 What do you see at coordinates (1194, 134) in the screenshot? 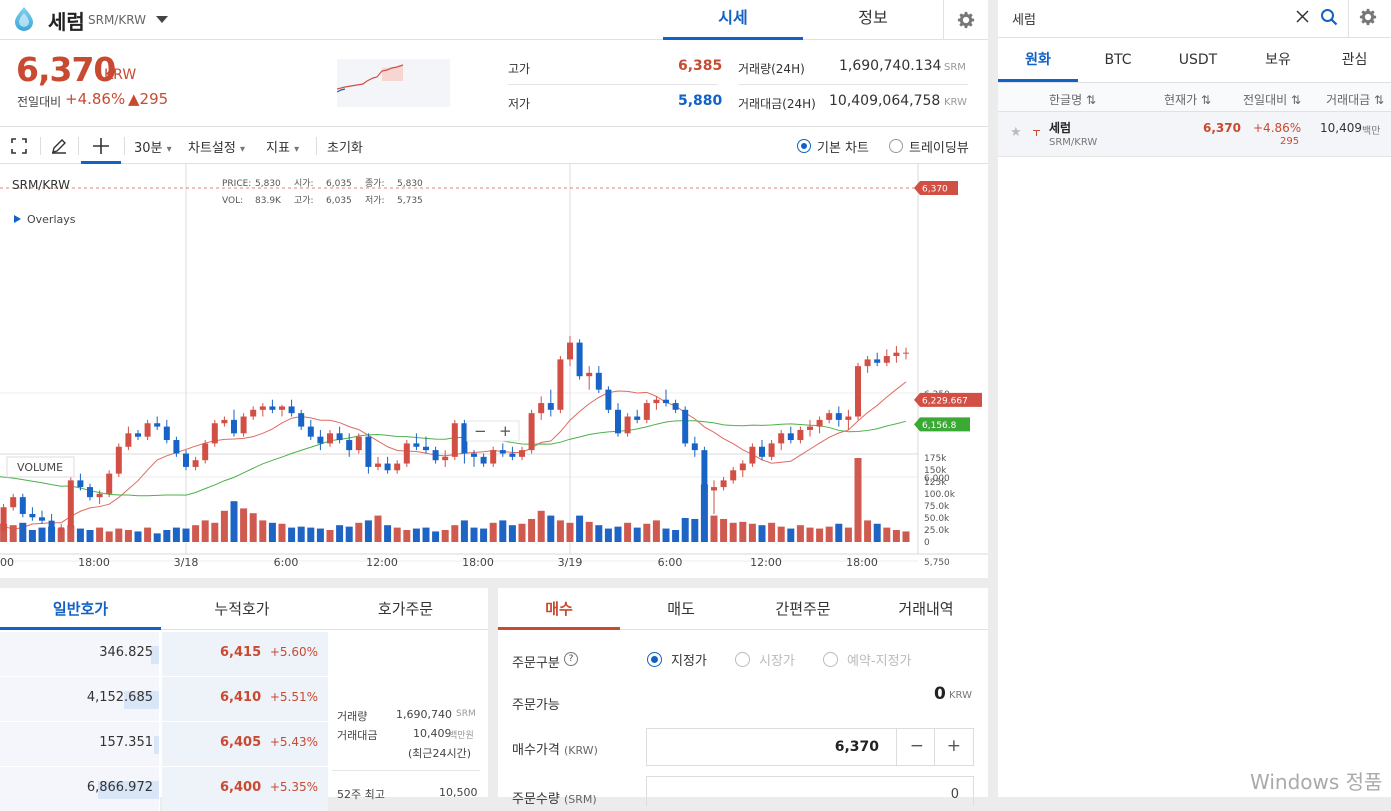
I see `market-row: ★ 세럼 SRM/KRW 6,370 +4.86% 295 10,409 백만` at bounding box center [1194, 134].